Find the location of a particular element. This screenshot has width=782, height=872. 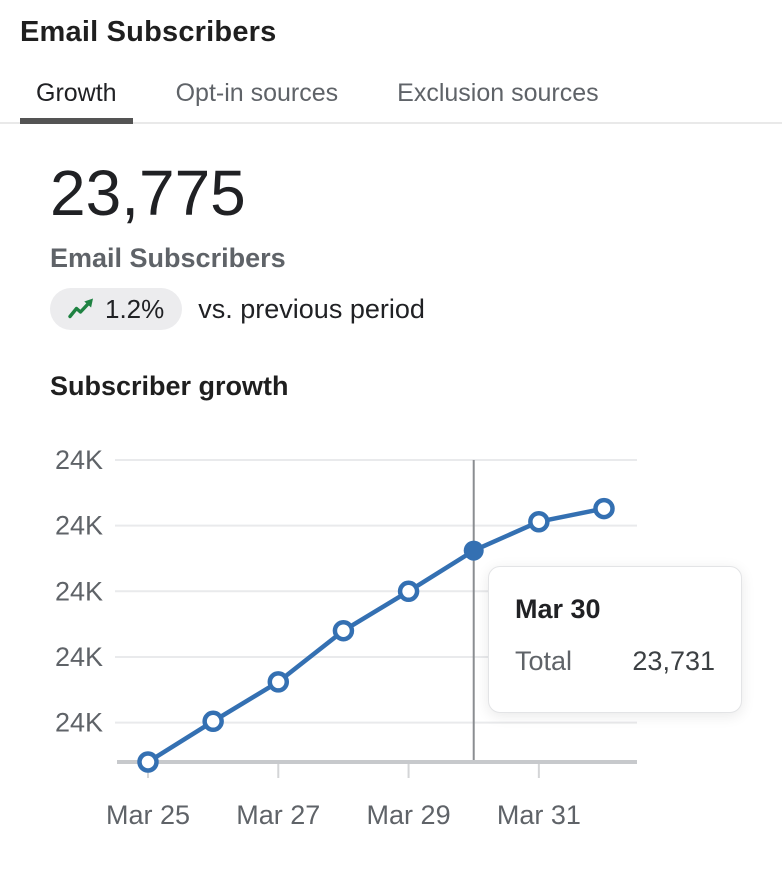

tab-exclusion-sources: Exclusion sources is located at coordinates (498, 93).